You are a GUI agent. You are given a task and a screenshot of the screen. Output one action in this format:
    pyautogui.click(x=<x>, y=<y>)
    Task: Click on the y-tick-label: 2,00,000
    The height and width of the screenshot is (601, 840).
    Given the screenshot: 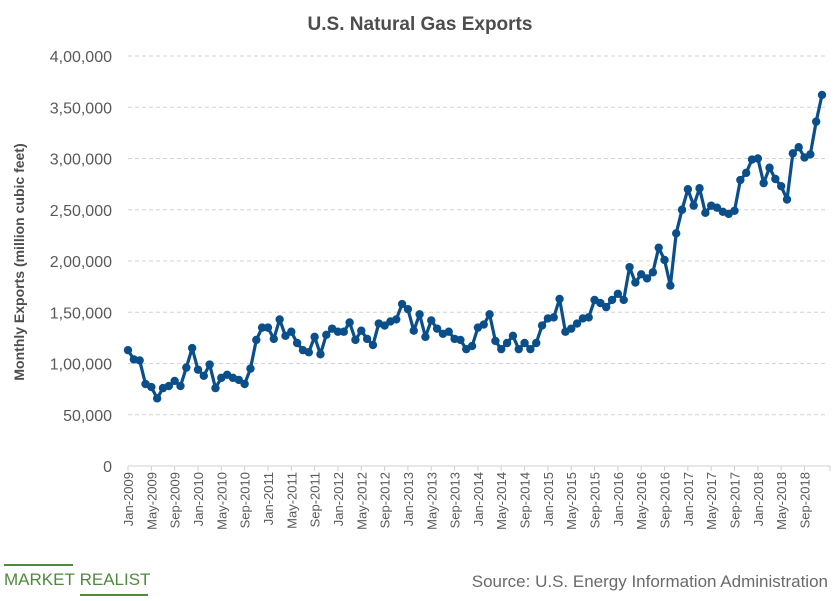 What is the action you would take?
    pyautogui.click(x=81, y=262)
    